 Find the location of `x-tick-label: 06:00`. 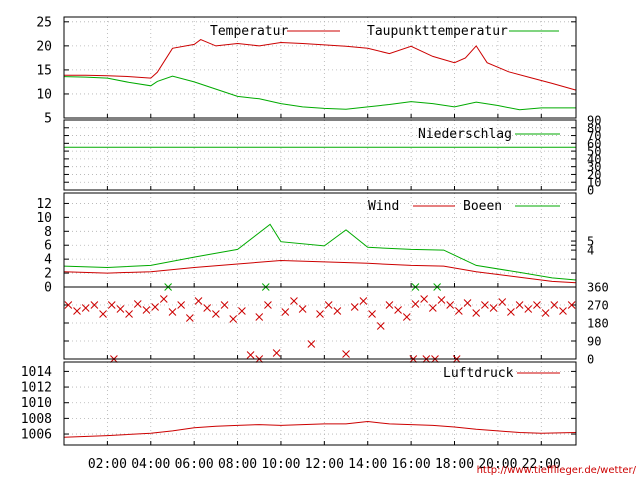

x-tick-label: 06:00 is located at coordinates (194, 464).